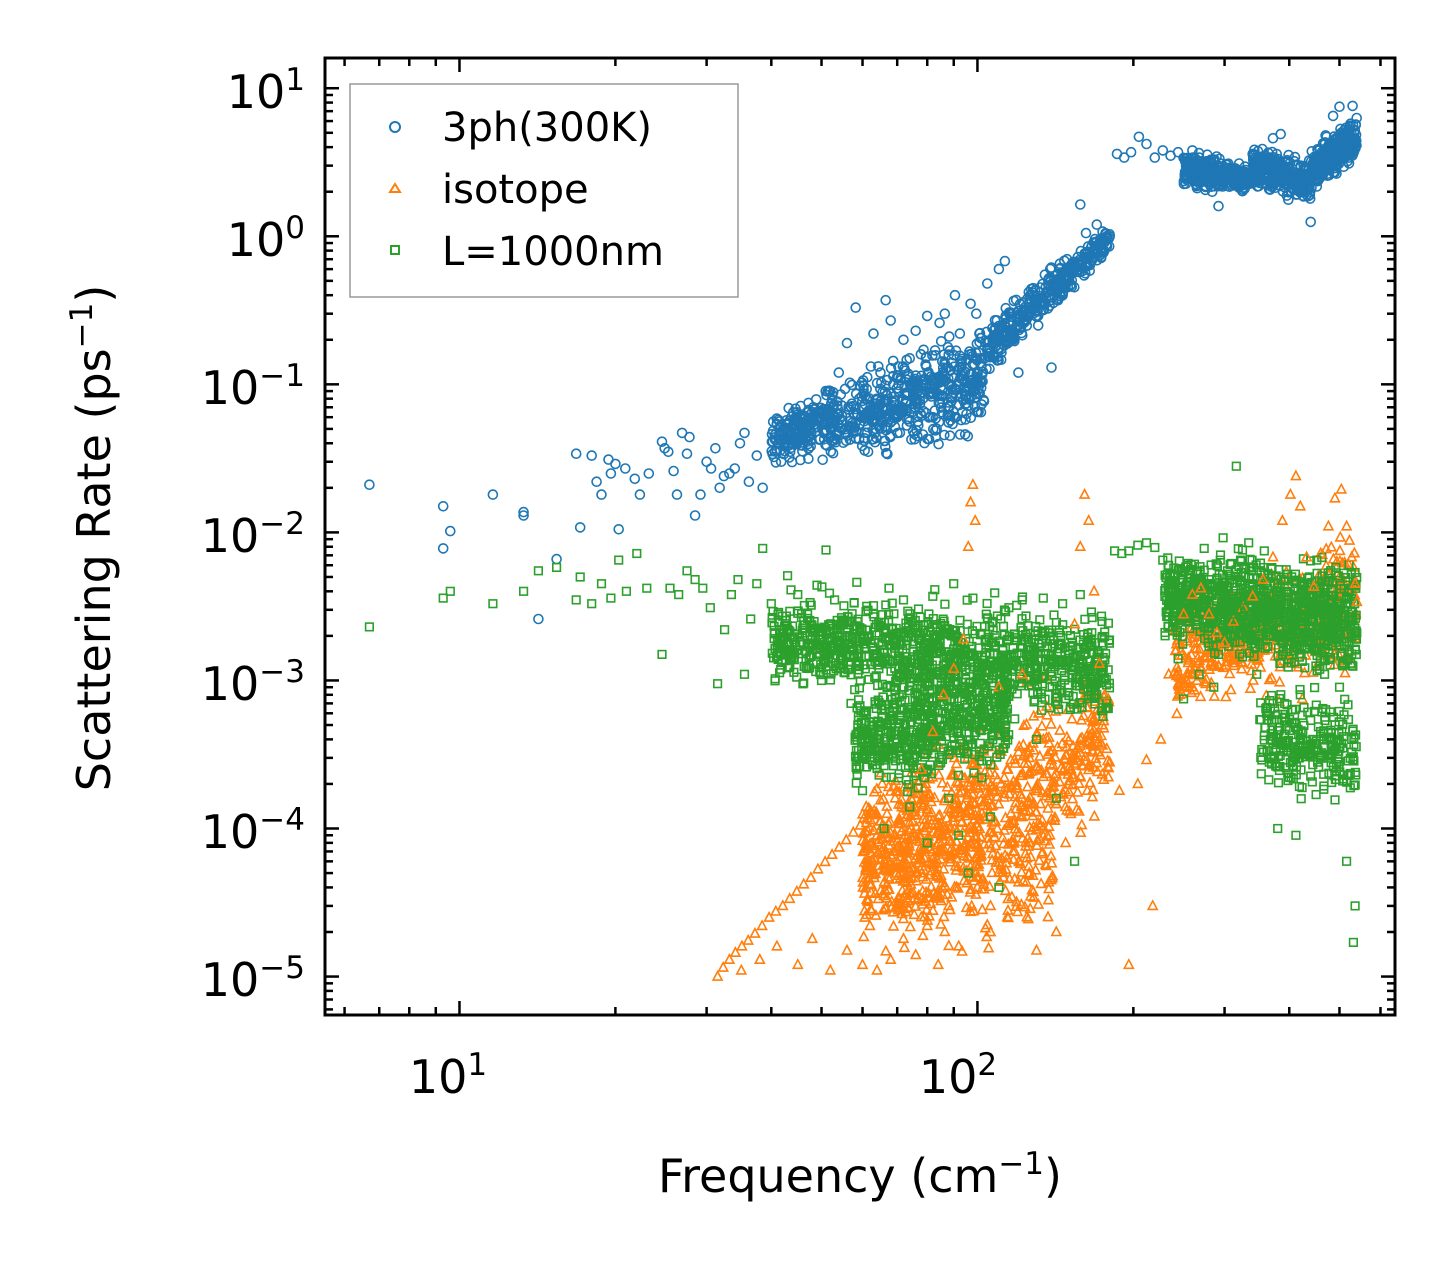 The image size is (1455, 1265). What do you see at coordinates (1064, 290) in the screenshot?
I see `cloud-3ph300k` at bounding box center [1064, 290].